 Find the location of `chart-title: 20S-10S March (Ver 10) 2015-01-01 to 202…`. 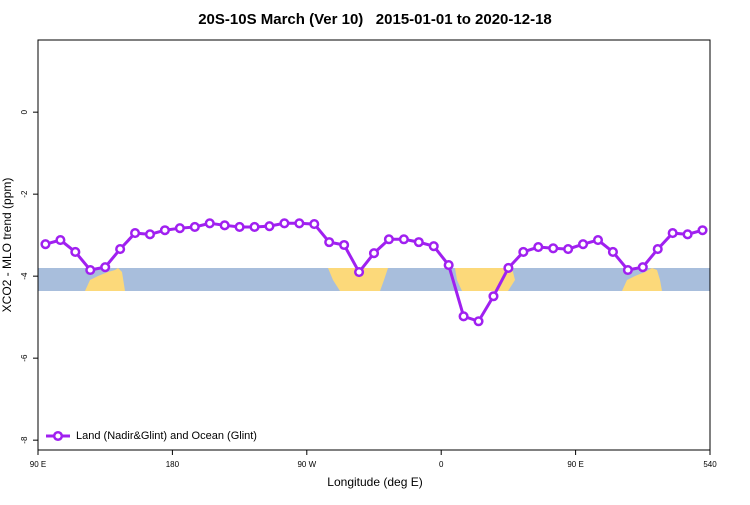

chart-title: 20S-10S March (Ver 10) 2015-01-01 to 202… is located at coordinates (375, 19).